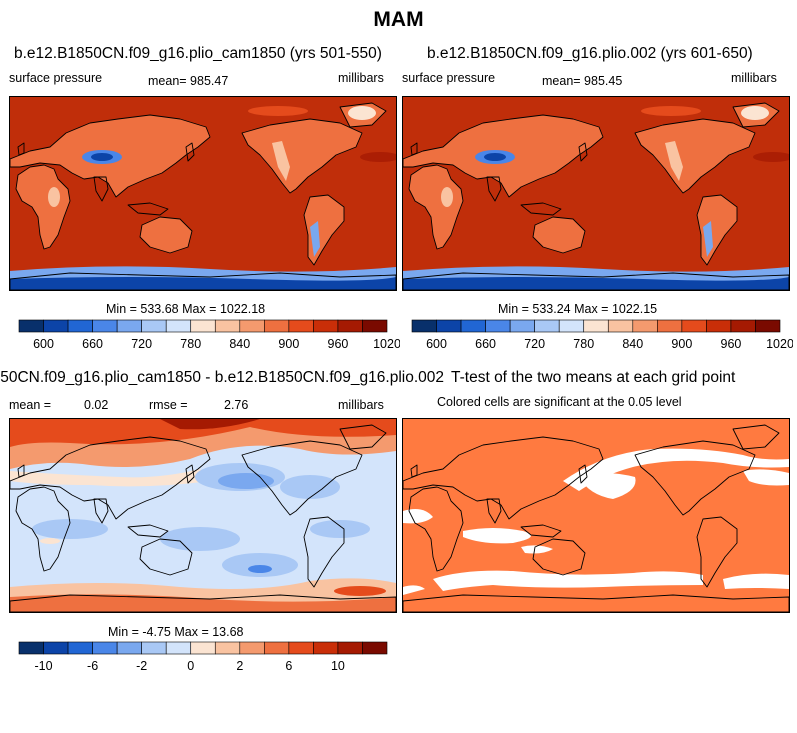 The image size is (797, 733). I want to click on panel2-units-label: millibars, so click(754, 78).